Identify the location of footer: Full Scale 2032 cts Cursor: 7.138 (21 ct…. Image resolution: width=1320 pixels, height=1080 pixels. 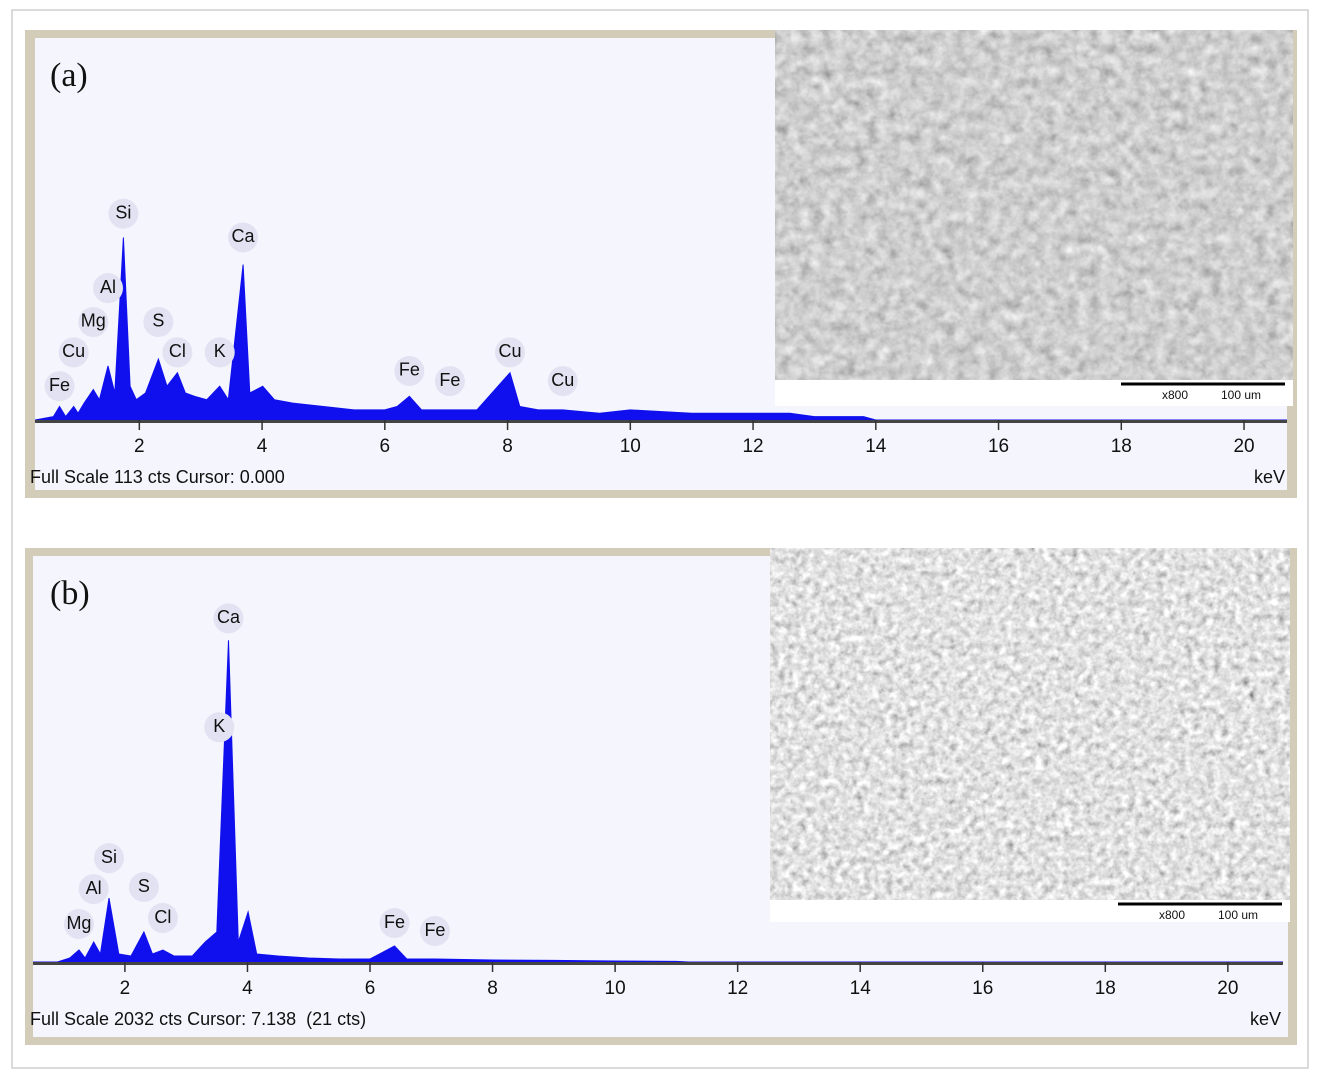
(198, 1019).